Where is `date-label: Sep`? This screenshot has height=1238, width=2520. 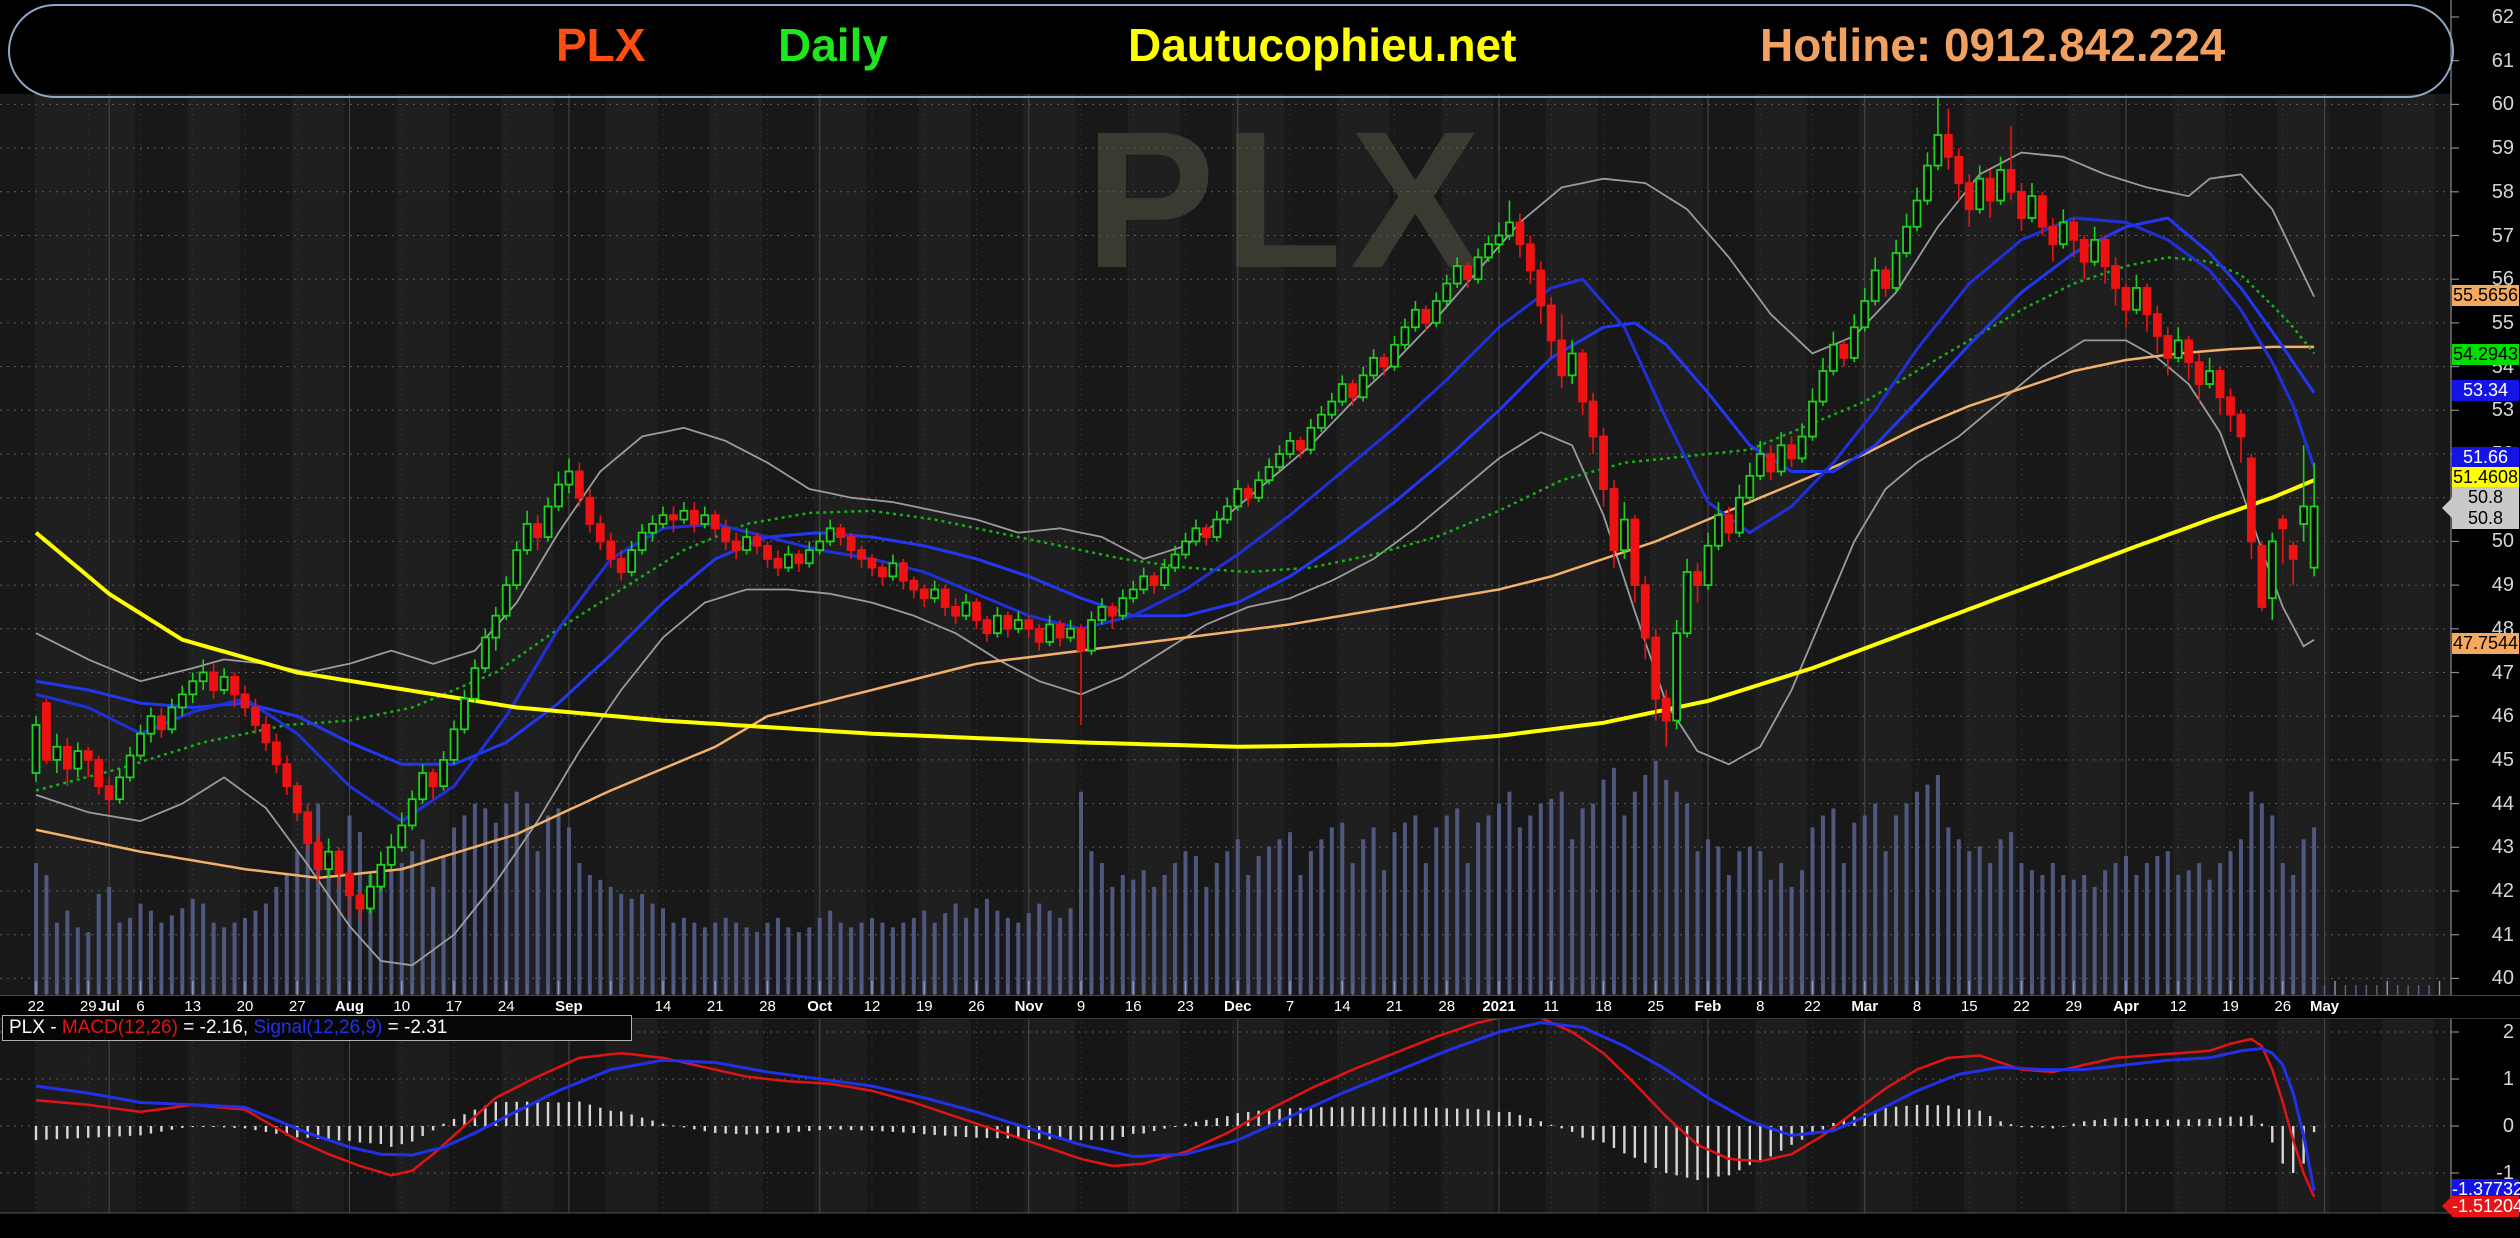
date-label: Sep is located at coordinates (569, 1006).